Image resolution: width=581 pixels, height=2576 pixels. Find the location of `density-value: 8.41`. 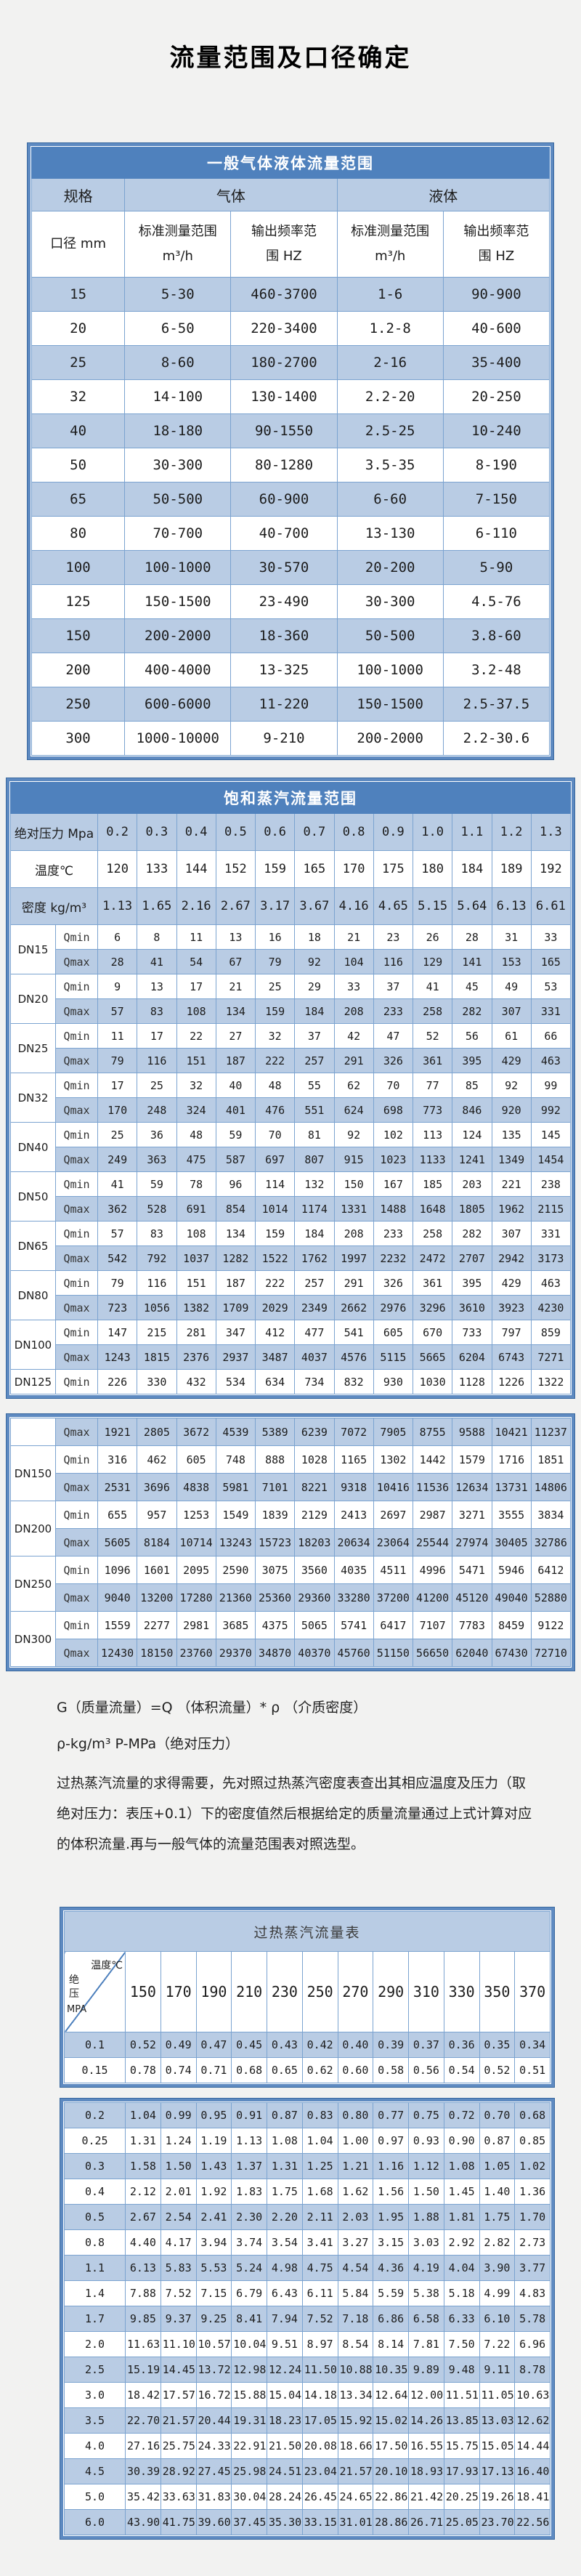

density-value: 8.41 is located at coordinates (249, 2319).